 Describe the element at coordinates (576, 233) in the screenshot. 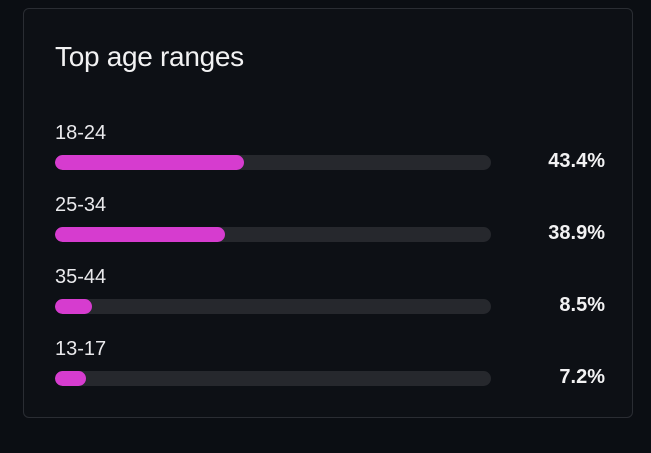

I see `age-range-percent: 38.9%` at that location.